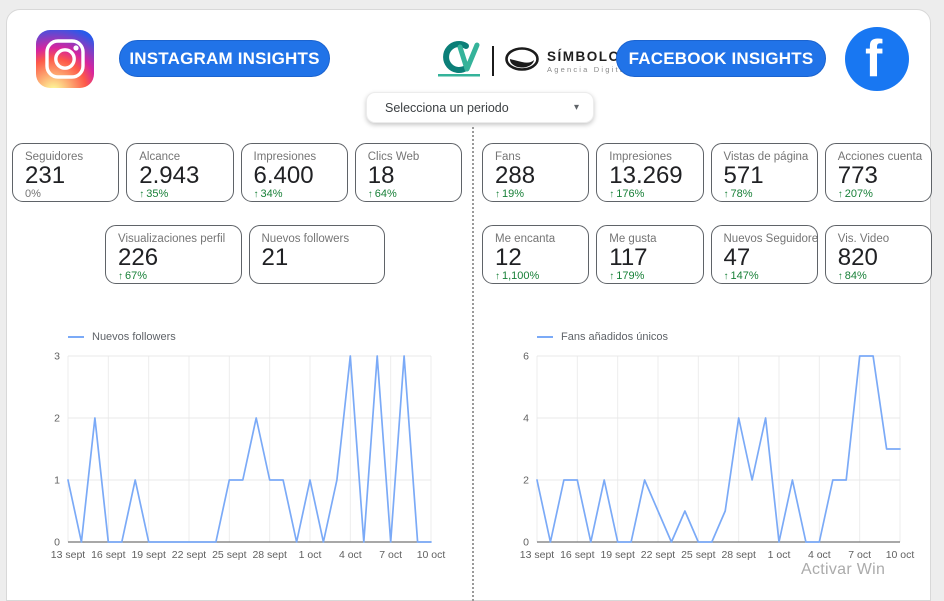 The width and height of the screenshot is (944, 601). What do you see at coordinates (900, 555) in the screenshot?
I see `svg-text: 10 oct` at bounding box center [900, 555].